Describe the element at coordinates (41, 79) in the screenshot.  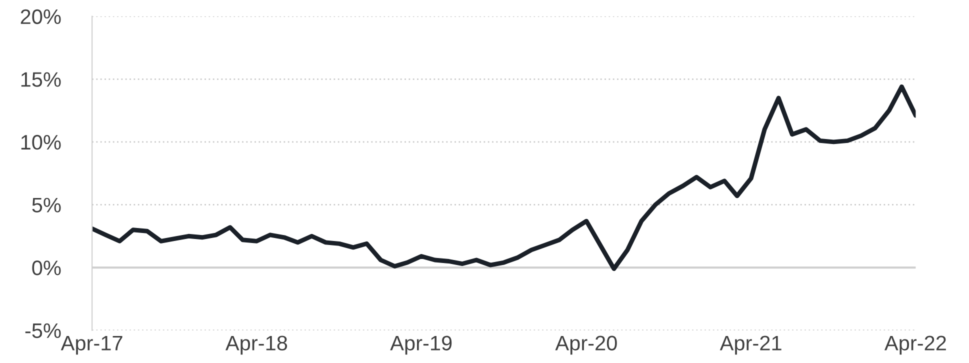
I see `y-tick-label: 15%` at that location.